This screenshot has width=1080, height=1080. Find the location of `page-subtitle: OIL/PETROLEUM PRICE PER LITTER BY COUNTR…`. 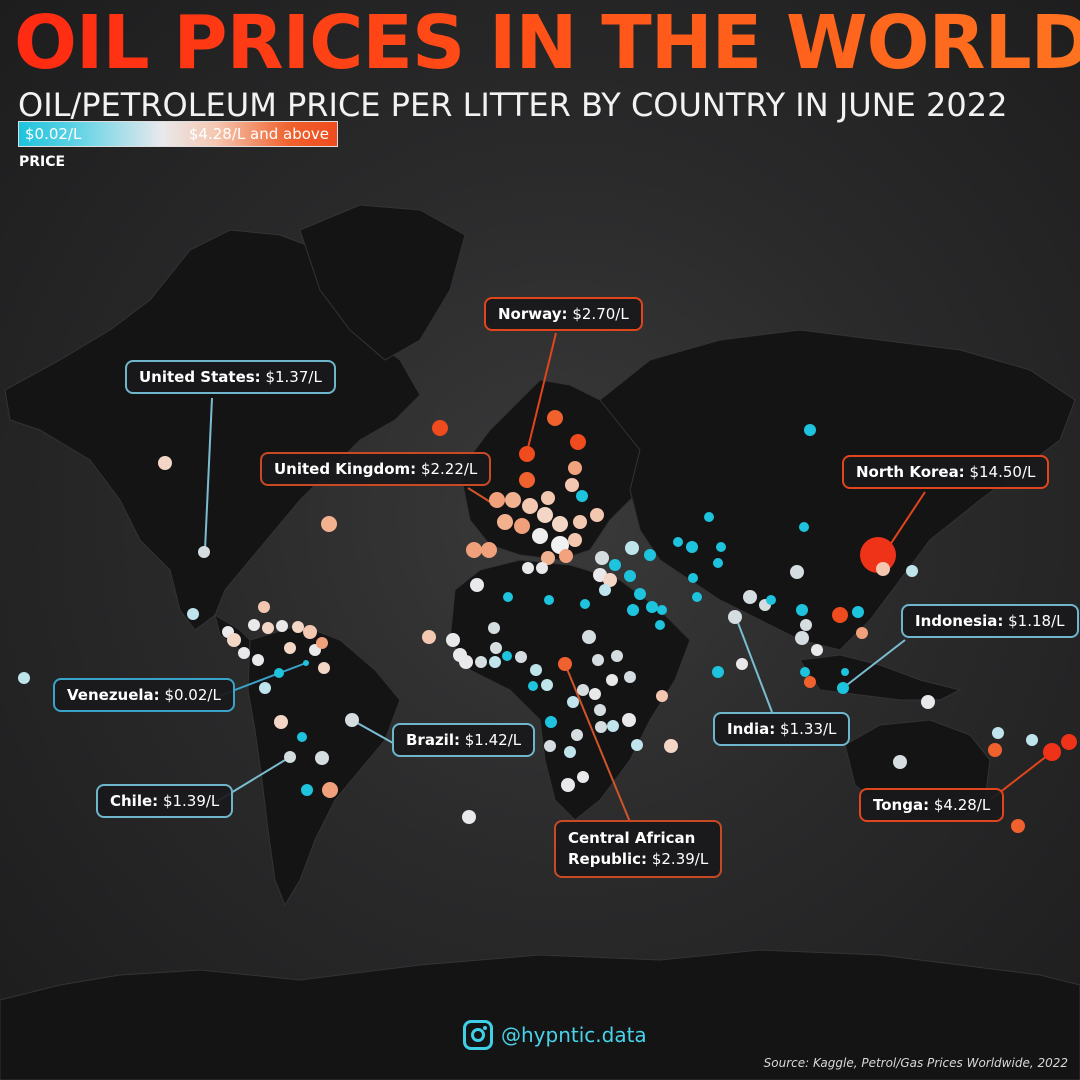

page-subtitle: OIL/PETROLEUM PRICE PER LITTER BY COUNTR… is located at coordinates (513, 105).